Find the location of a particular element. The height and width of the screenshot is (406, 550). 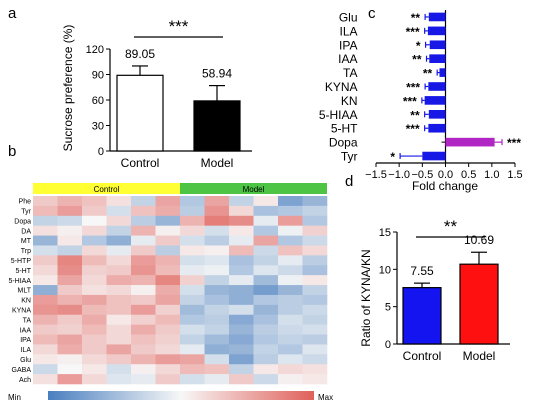

group-bar-control is located at coordinates (106, 188).